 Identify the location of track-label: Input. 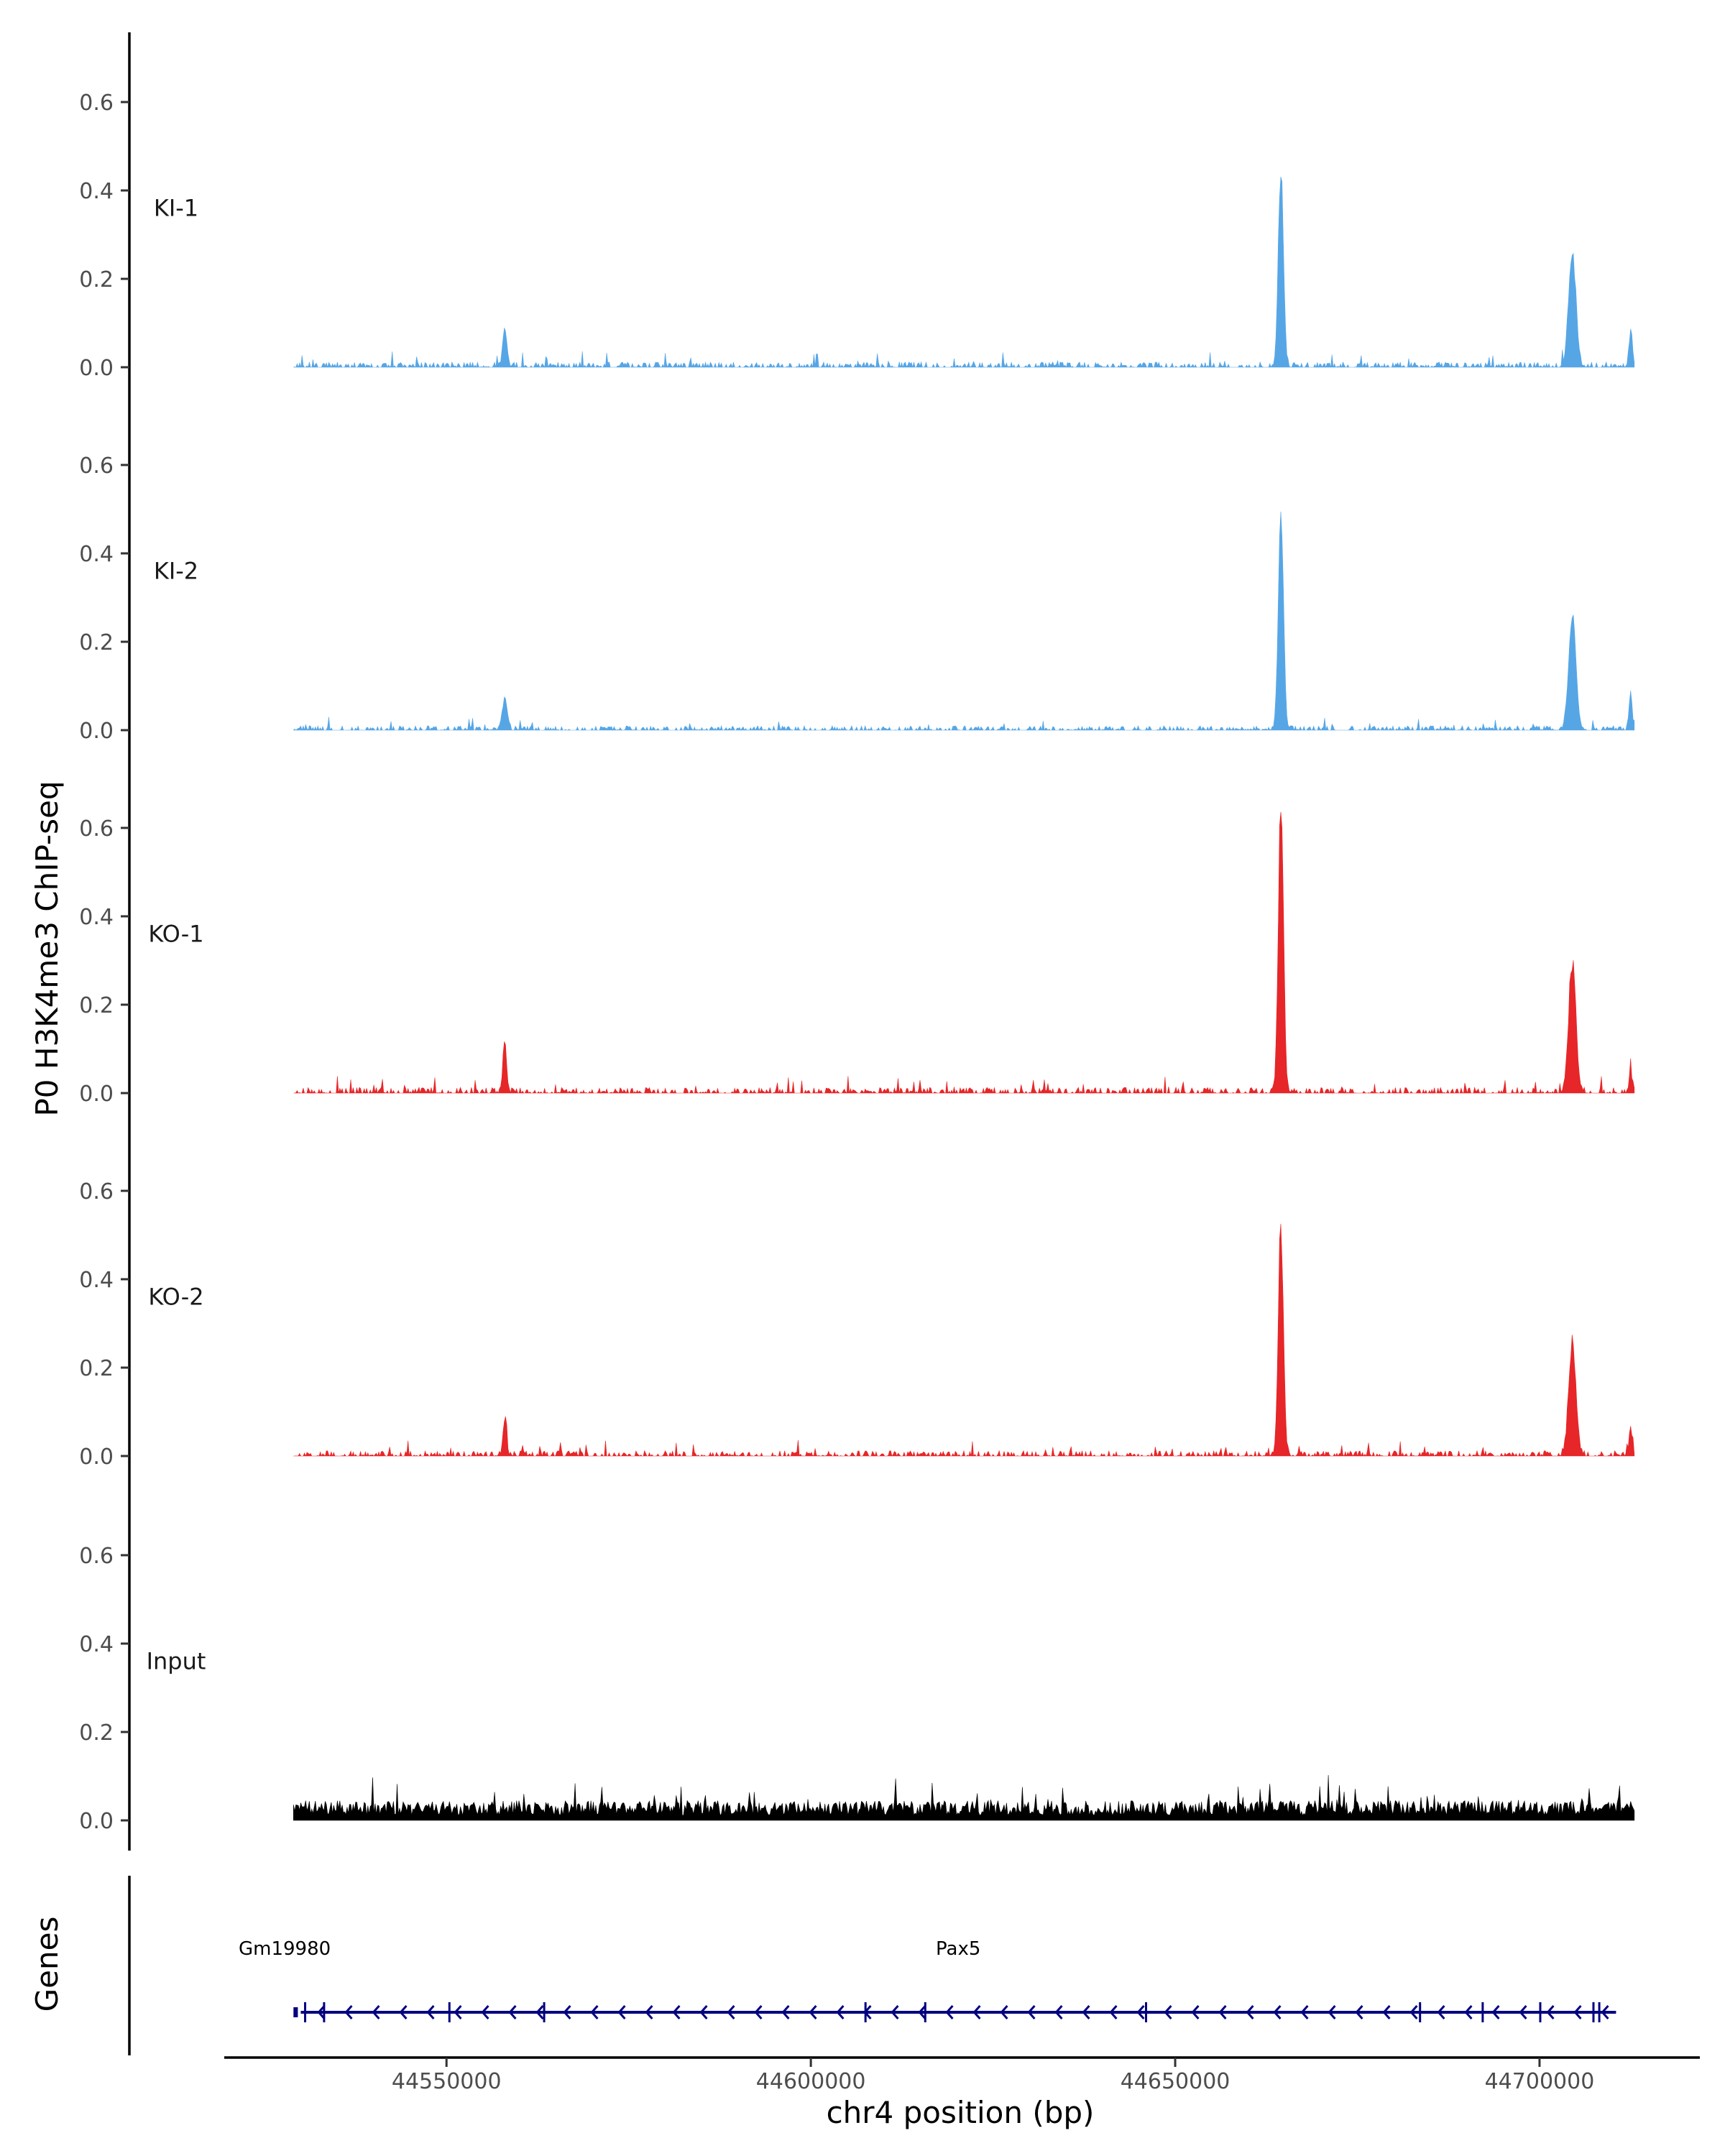
(176, 1661).